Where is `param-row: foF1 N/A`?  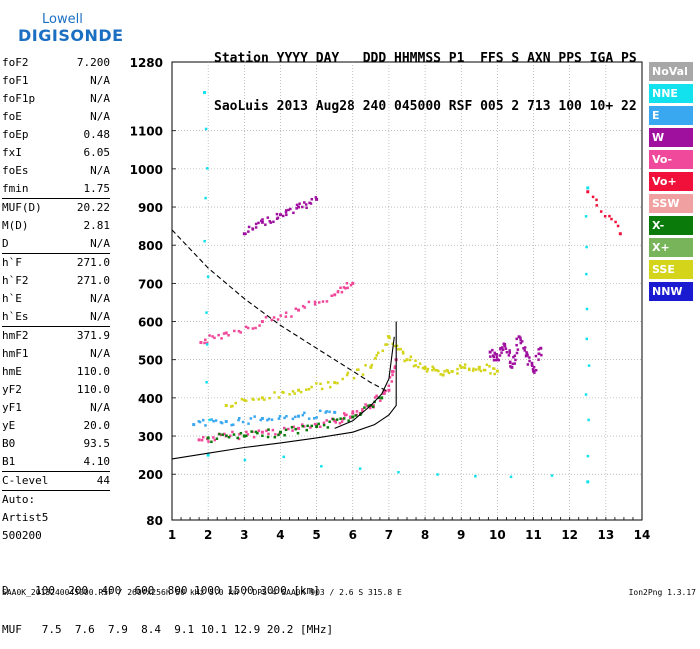
param-row: foF1 N/A is located at coordinates (56, 81).